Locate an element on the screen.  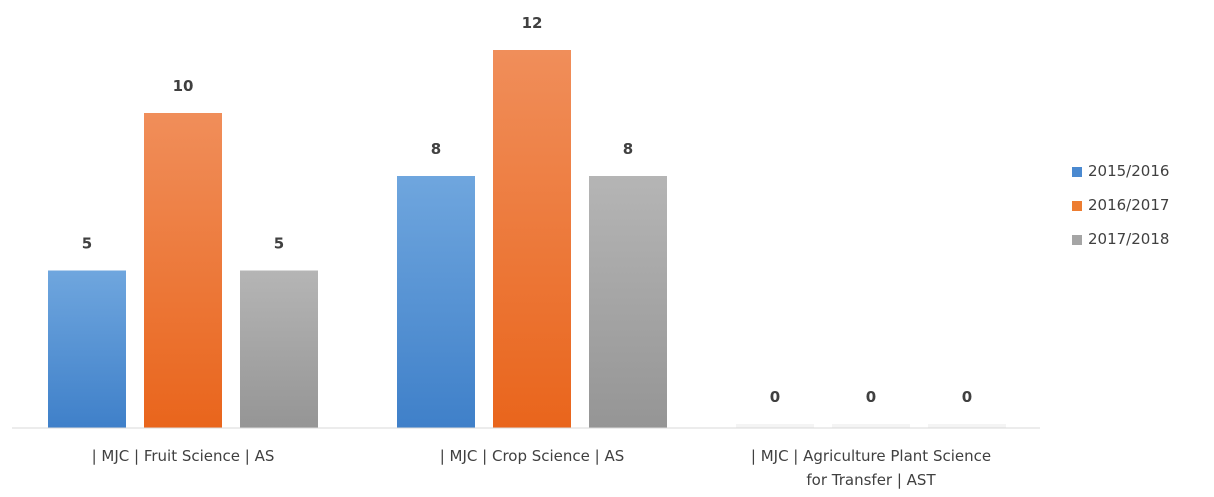
data-label-1-3: 5 is located at coordinates (279, 244).